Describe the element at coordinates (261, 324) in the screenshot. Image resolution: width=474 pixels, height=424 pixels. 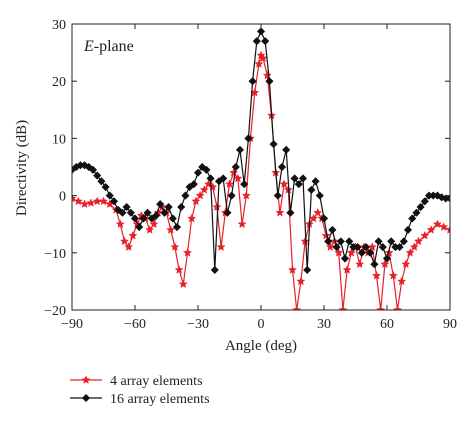
I see `x-tick-label: 0` at that location.